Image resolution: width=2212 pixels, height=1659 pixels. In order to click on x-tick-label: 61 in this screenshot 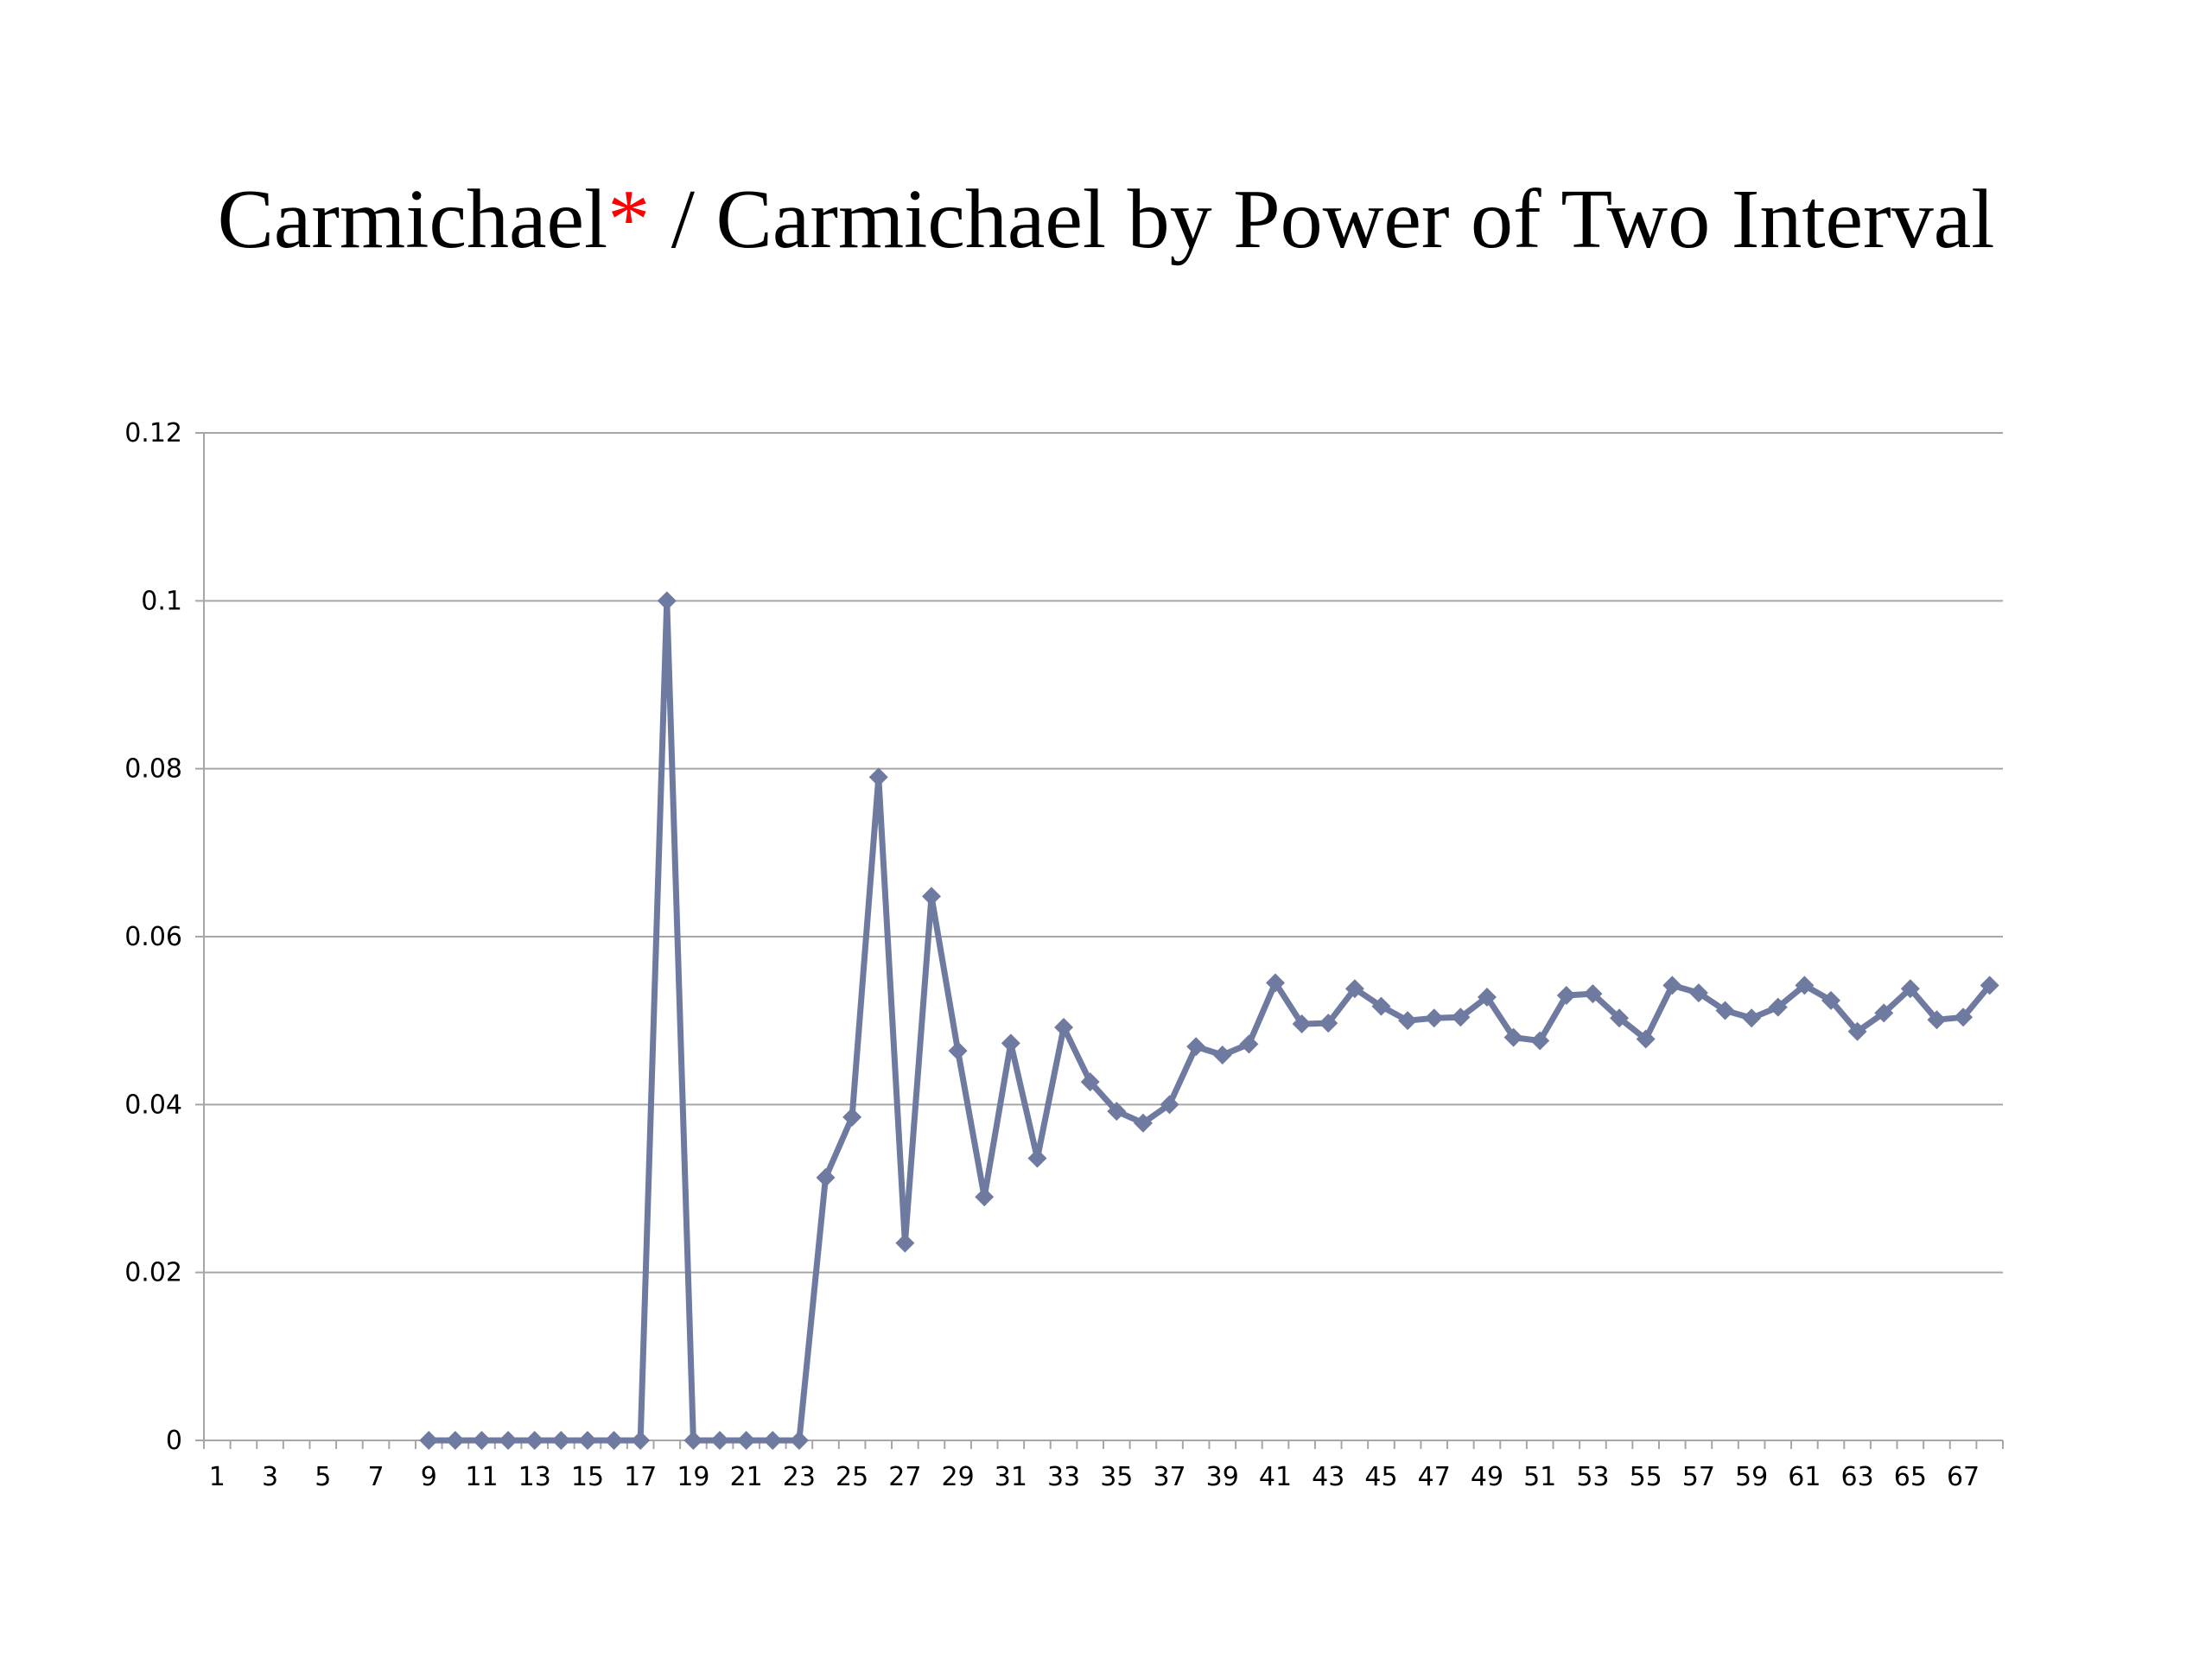, I will do `click(1804, 1477)`.